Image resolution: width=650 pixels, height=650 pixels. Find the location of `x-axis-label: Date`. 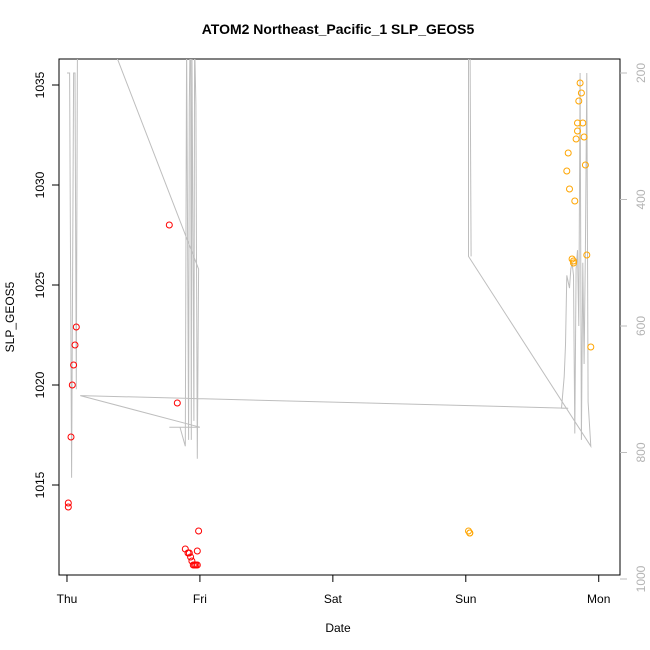

x-axis-label: Date is located at coordinates (338, 628).